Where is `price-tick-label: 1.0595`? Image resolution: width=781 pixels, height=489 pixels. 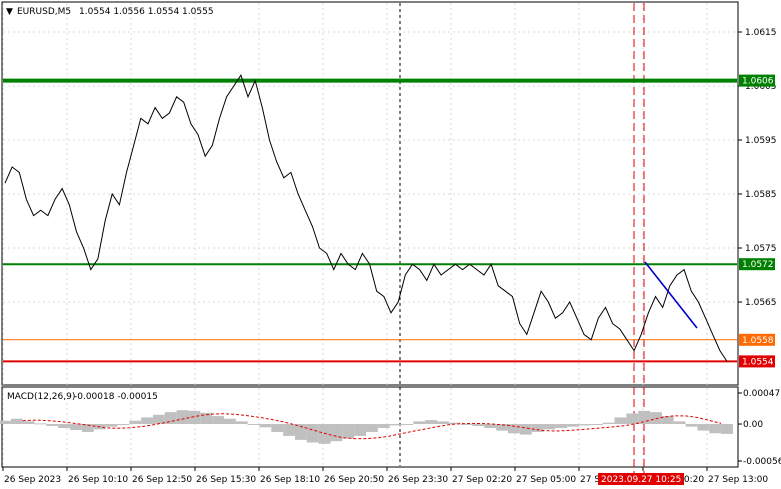
price-tick-label: 1.0595 is located at coordinates (761, 141).